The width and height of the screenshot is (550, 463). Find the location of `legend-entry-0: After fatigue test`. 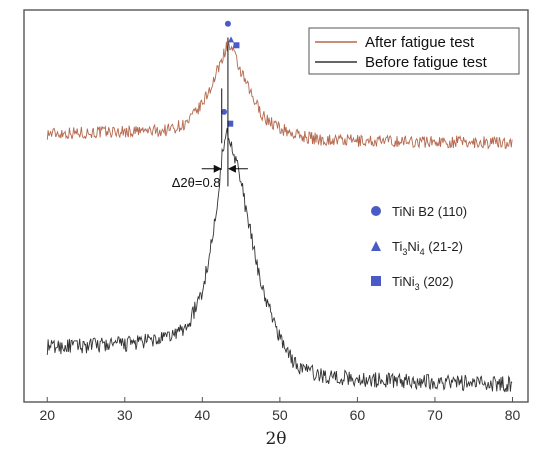

legend-entry-0: After fatigue test is located at coordinates (420, 42).